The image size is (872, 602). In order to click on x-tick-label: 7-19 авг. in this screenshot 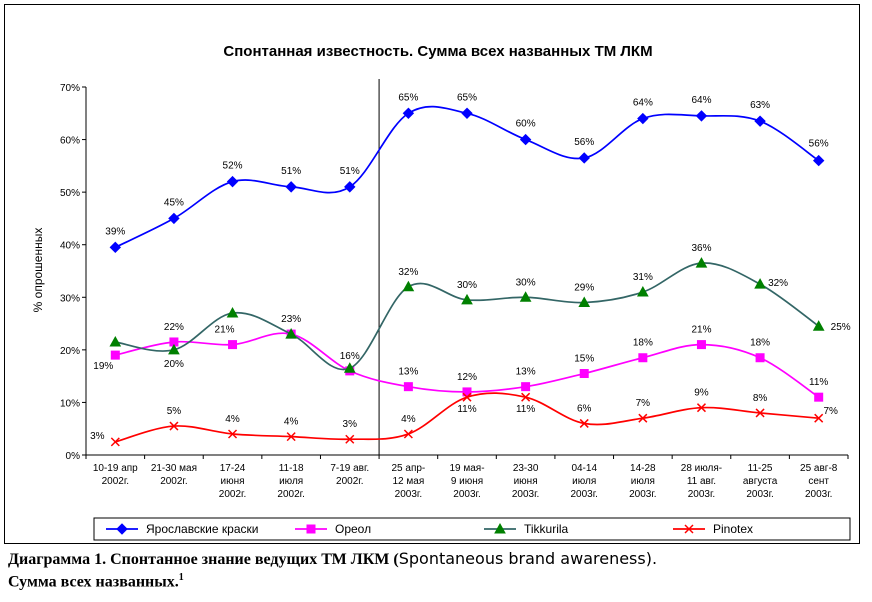, I will do `click(349, 468)`.